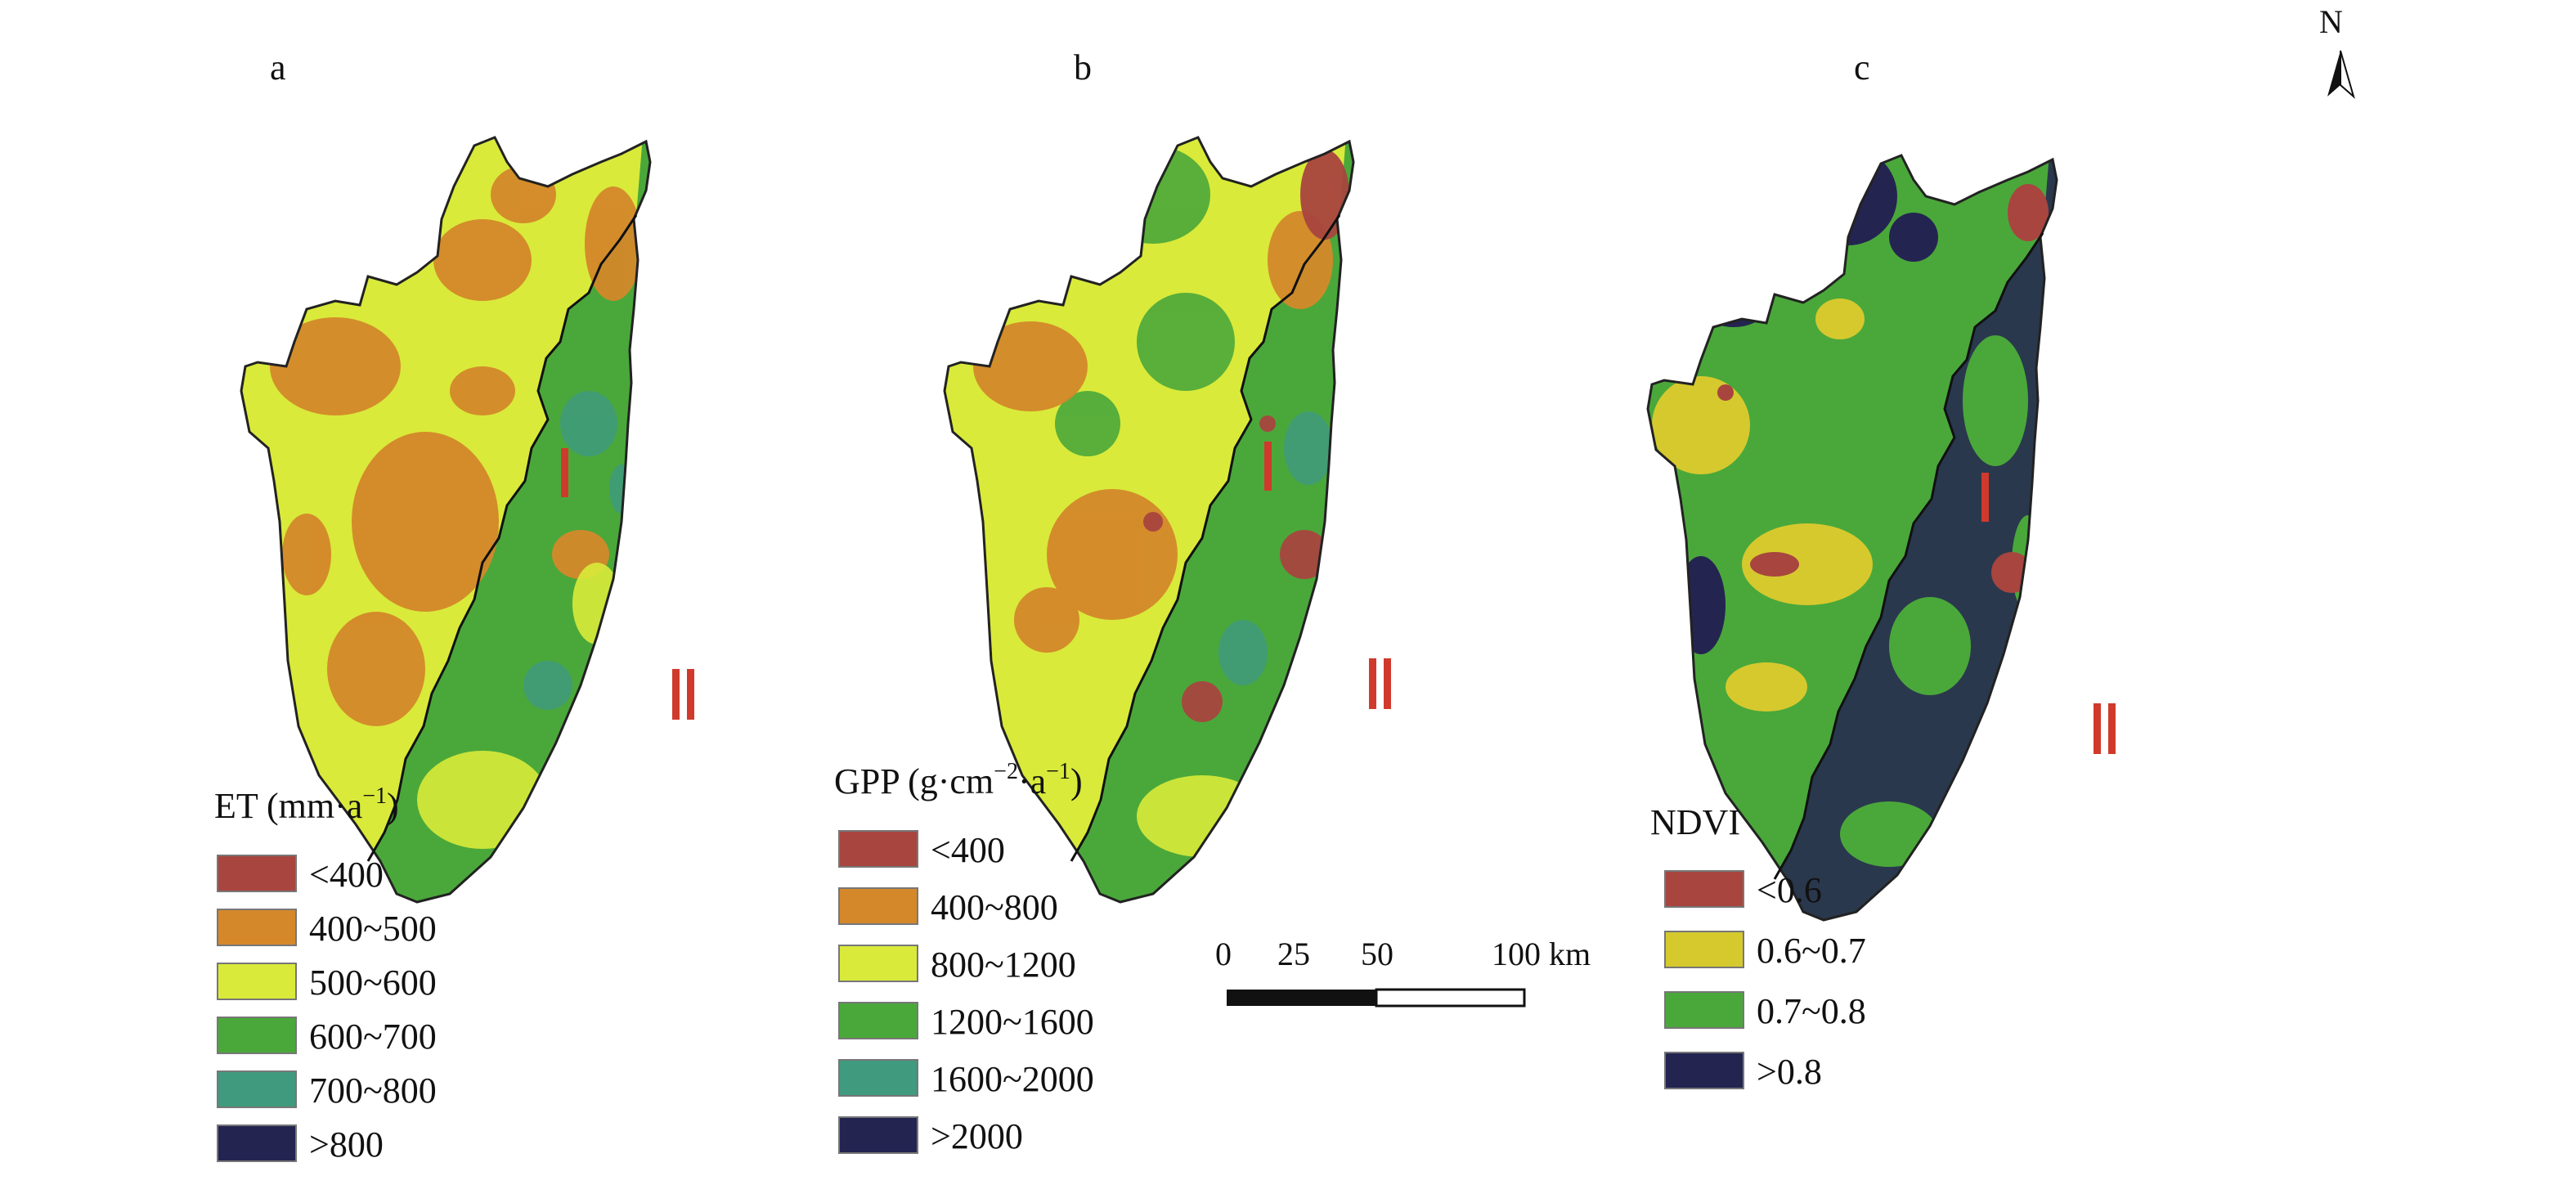  Describe the element at coordinates (1789, 890) in the screenshot. I see `legend-ndvi-label: <0.6` at that location.